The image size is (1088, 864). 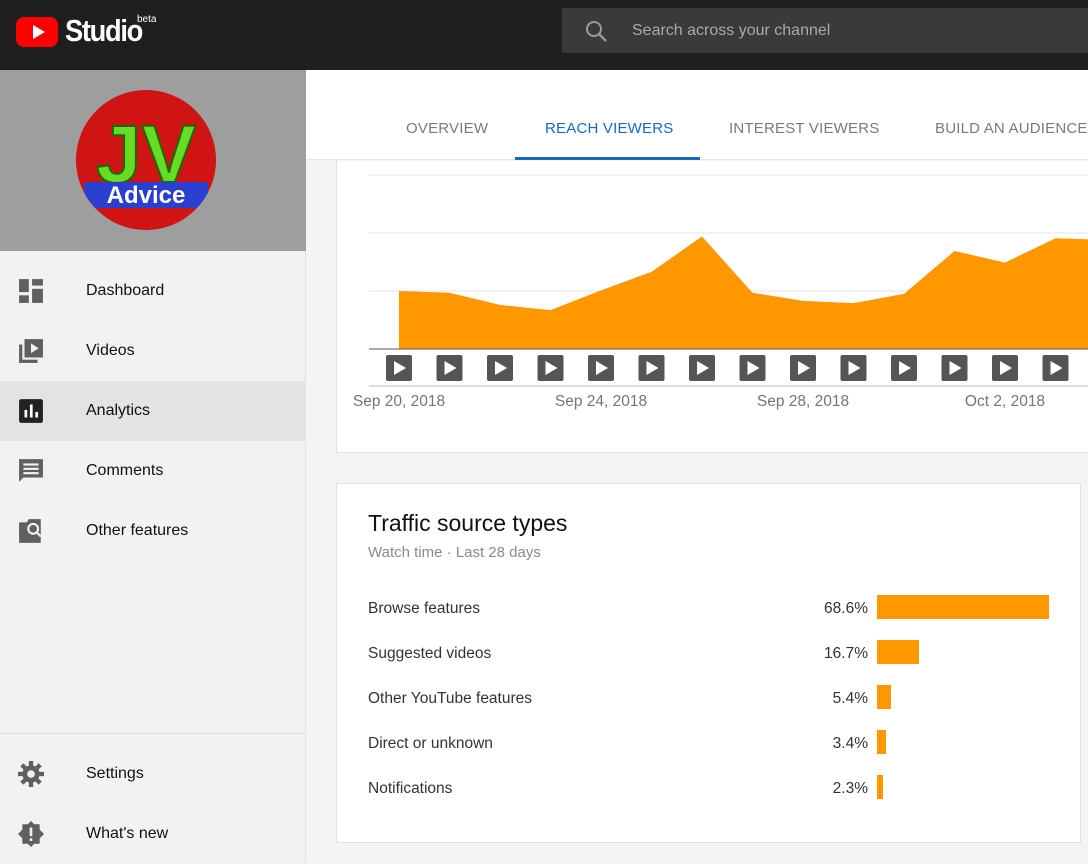 I want to click on table-row: Direct or unknown 3.4%, so click(x=709, y=744).